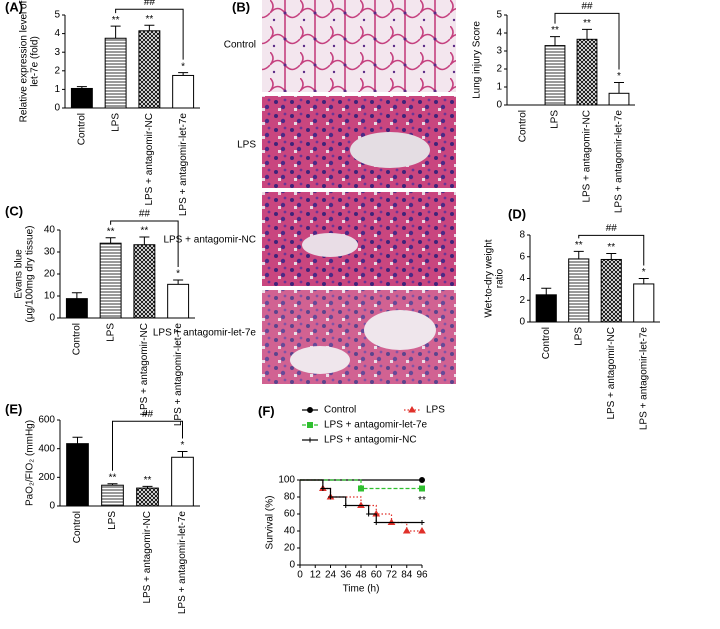 This screenshot has height=629, width=720. Describe the element at coordinates (240, 45) in the screenshot. I see `image-label: Control` at that location.